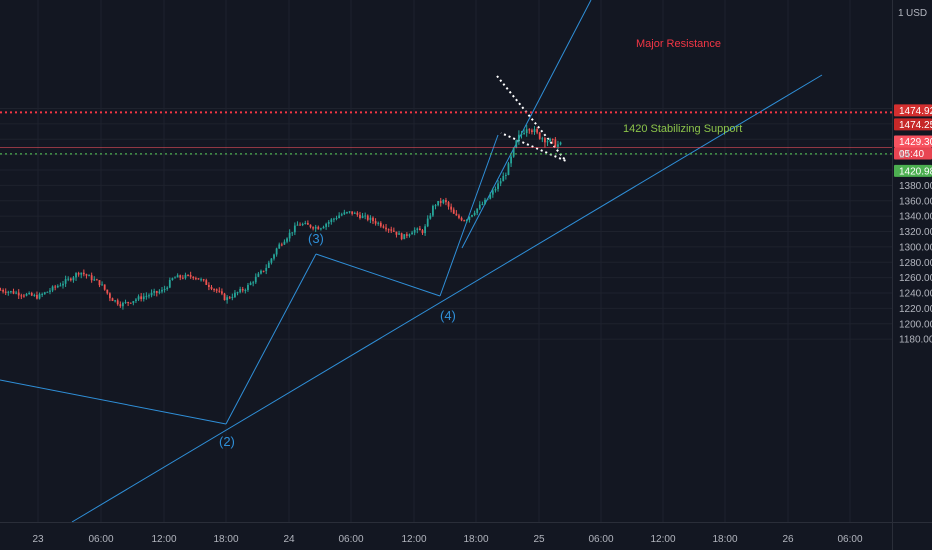  Describe the element at coordinates (913, 153) in the screenshot. I see `countdown-tag: 05:40` at that location.